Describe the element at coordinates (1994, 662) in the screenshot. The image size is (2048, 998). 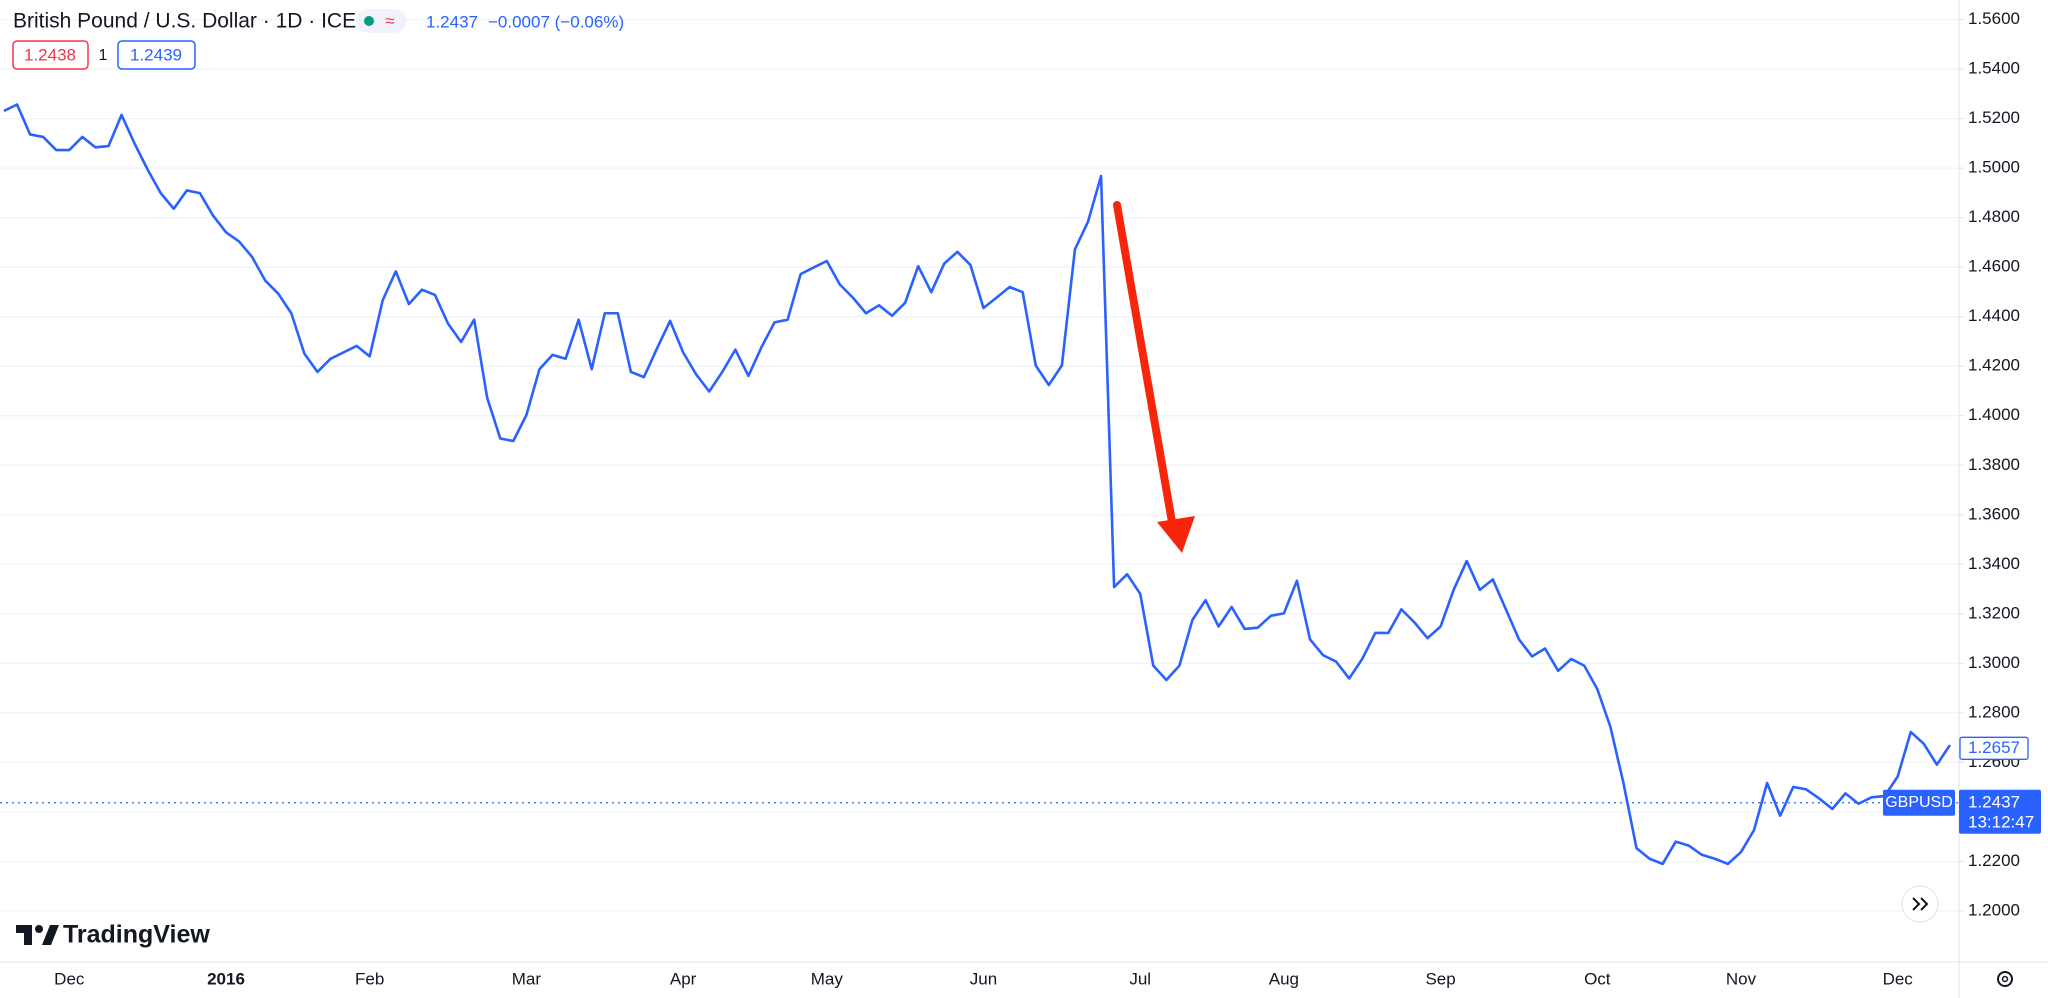
I see `y-tick-label: 1.3000` at that location.